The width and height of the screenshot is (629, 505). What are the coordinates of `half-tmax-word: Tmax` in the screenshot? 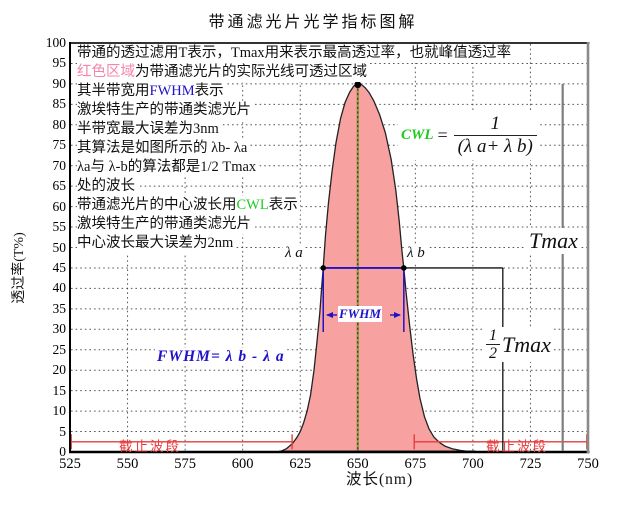 It's located at (526, 344).